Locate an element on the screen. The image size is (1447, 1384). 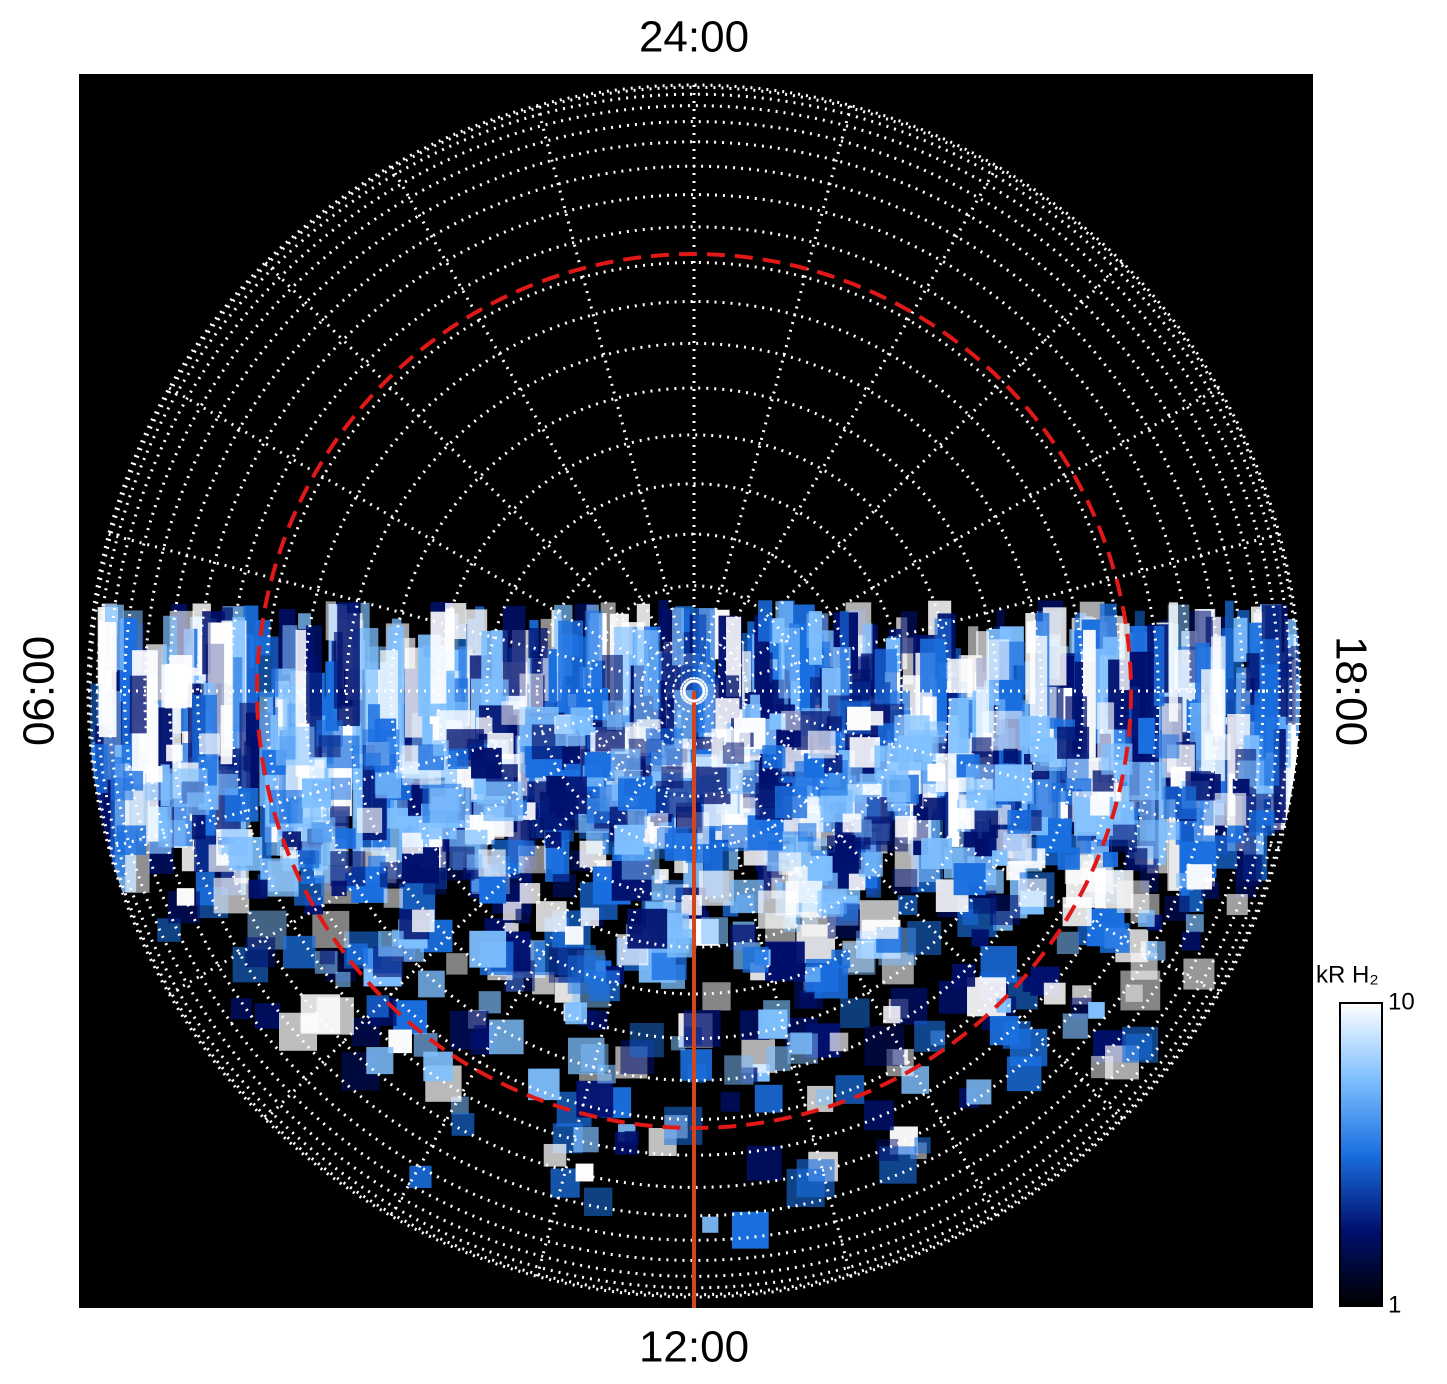
lt-label-bottom: 12:00 is located at coordinates (694, 1347).